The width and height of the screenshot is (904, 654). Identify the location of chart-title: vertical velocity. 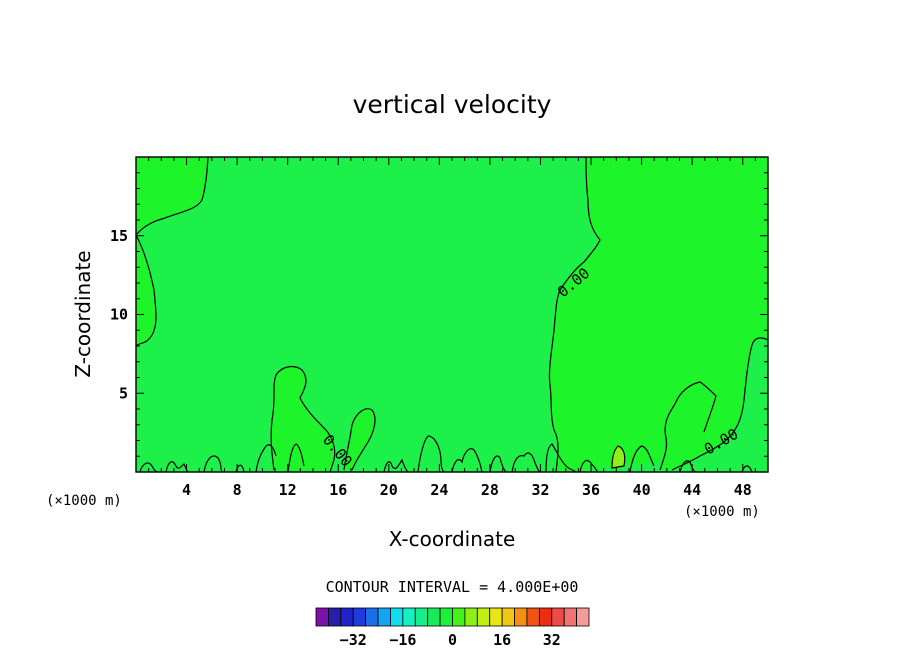
(452, 104).